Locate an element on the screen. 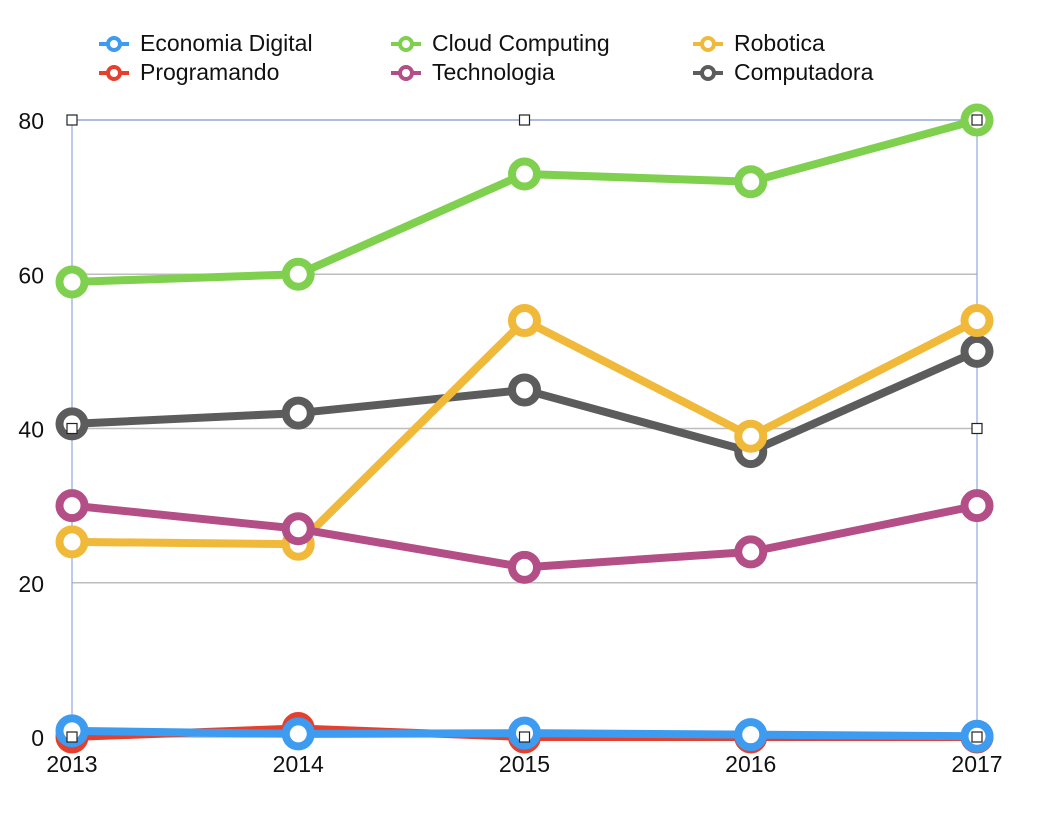  x-tick-label: 2016 is located at coordinates (750, 764).